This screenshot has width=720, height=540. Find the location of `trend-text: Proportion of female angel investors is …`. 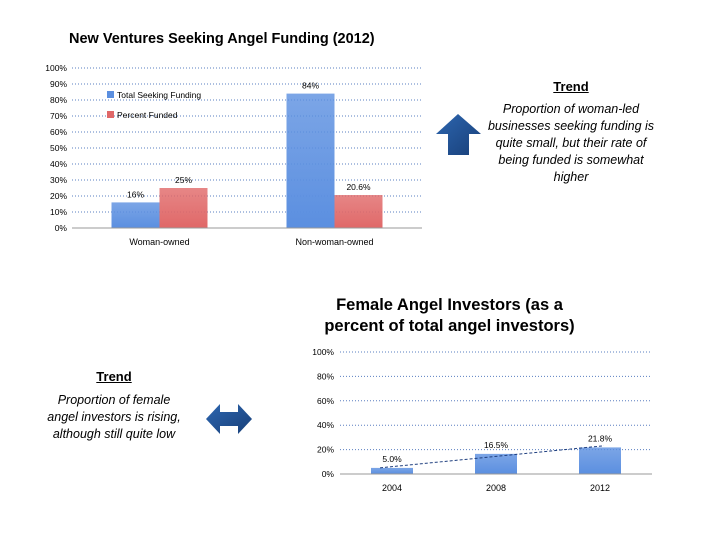

trend-text: Proportion of female angel investors is … is located at coordinates (114, 417).